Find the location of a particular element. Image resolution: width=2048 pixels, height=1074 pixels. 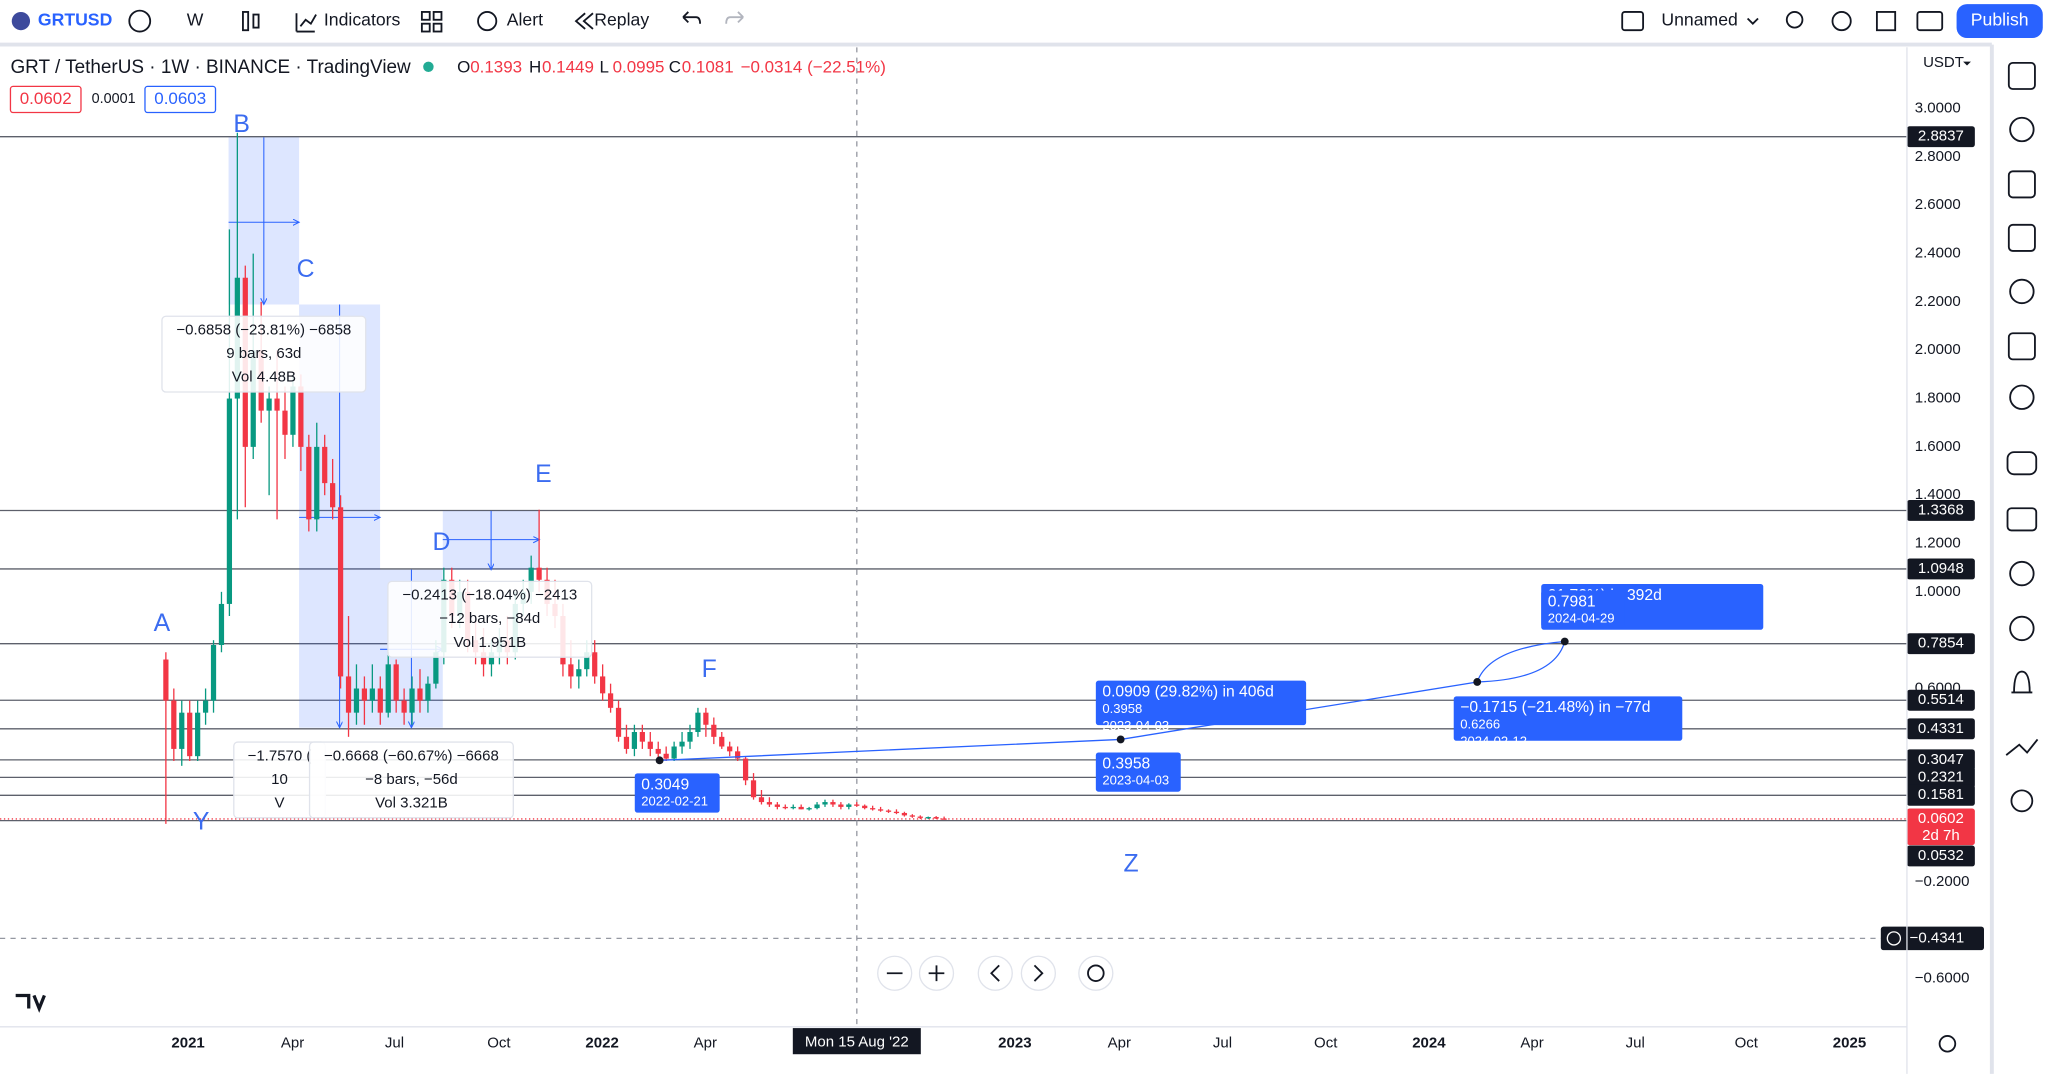

interval: W is located at coordinates (195, 20).